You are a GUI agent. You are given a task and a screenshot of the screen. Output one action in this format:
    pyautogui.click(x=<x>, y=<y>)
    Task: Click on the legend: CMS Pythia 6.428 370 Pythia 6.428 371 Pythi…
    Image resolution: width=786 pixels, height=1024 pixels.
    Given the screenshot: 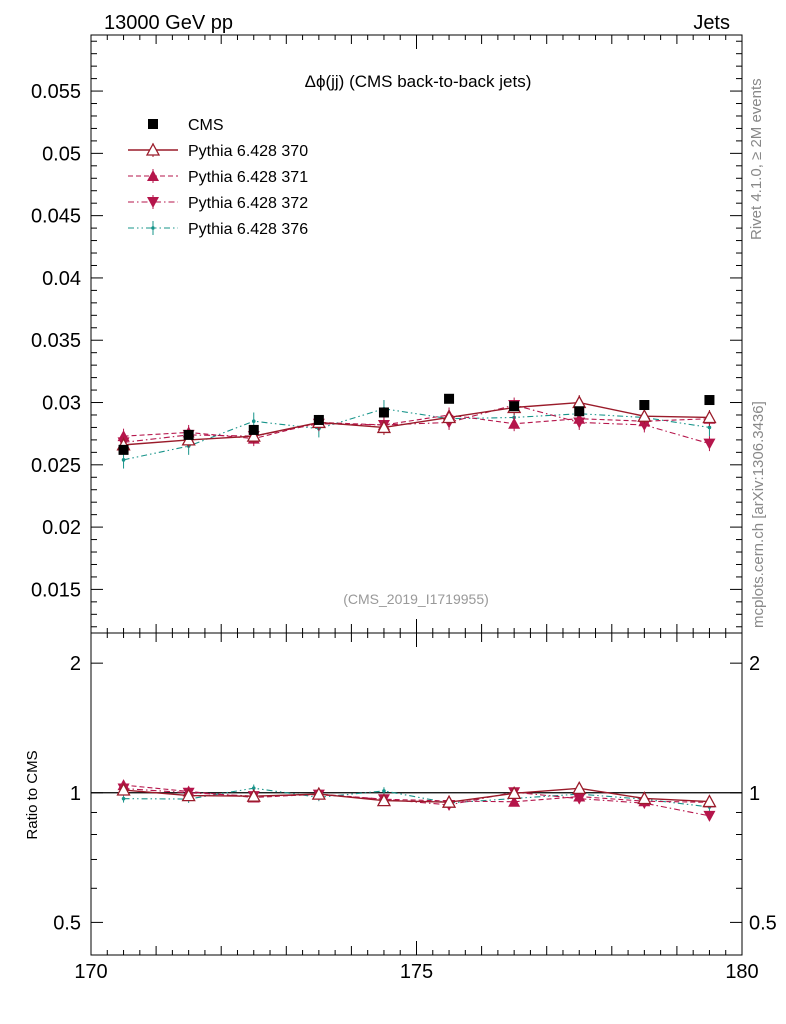 What is the action you would take?
    pyautogui.click(x=218, y=177)
    